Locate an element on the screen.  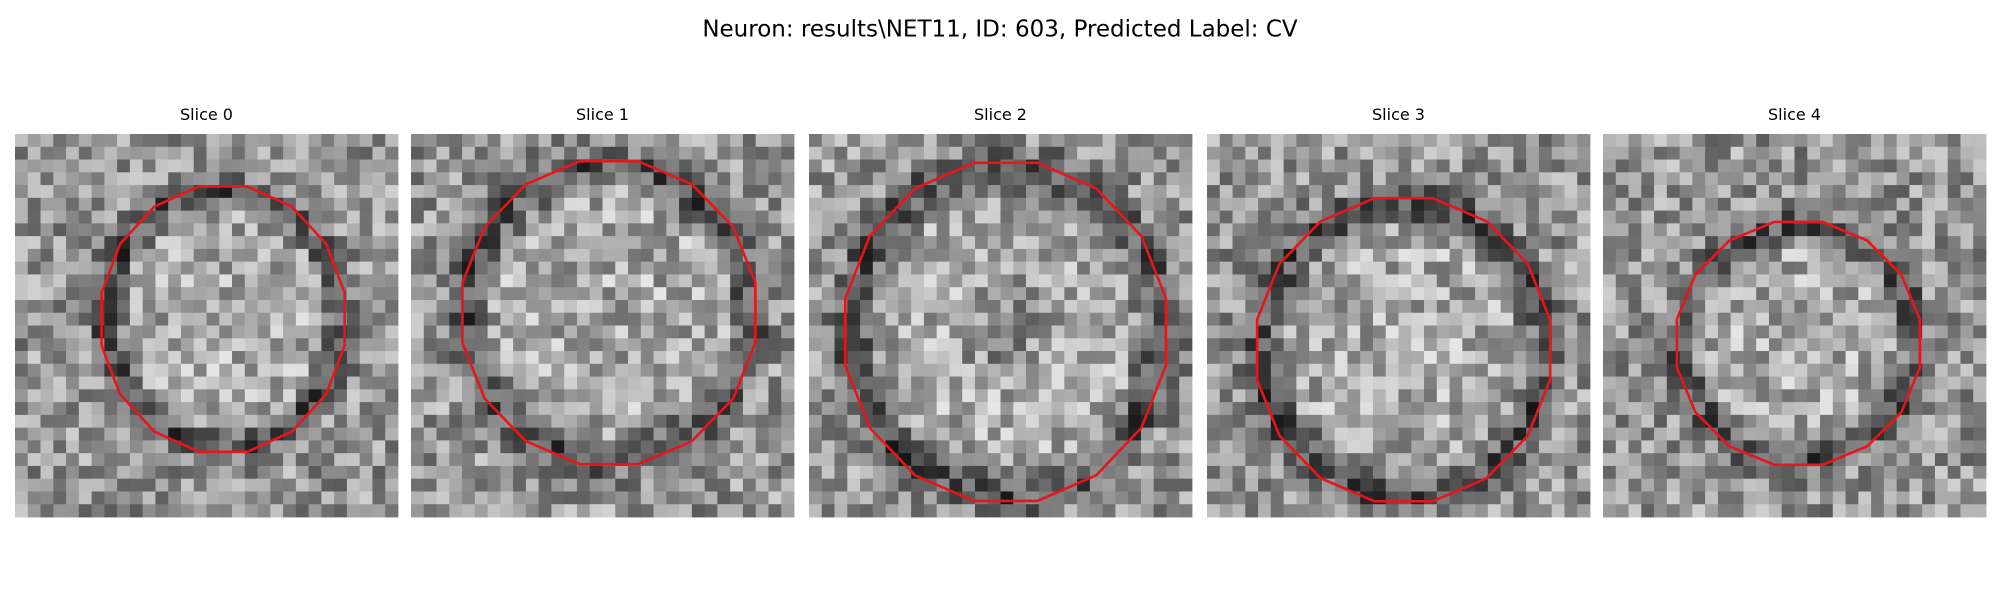
panel-title: Slice 3 is located at coordinates (1398, 114).